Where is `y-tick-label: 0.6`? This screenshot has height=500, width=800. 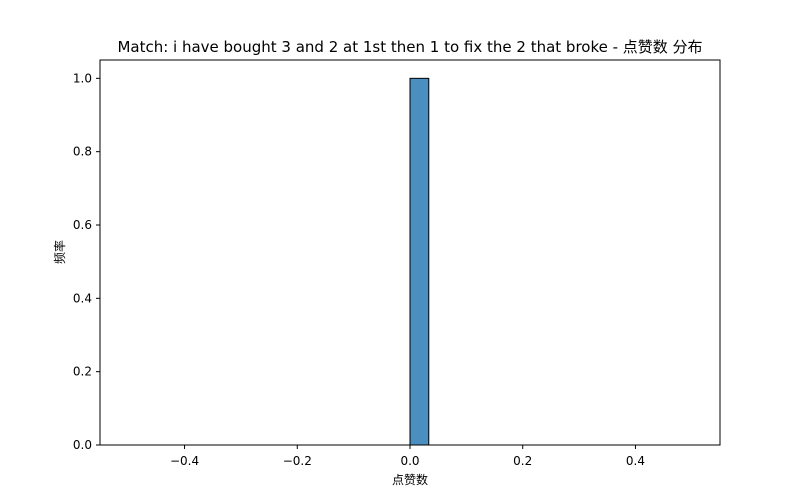
y-tick-label: 0.6 is located at coordinates (82, 225).